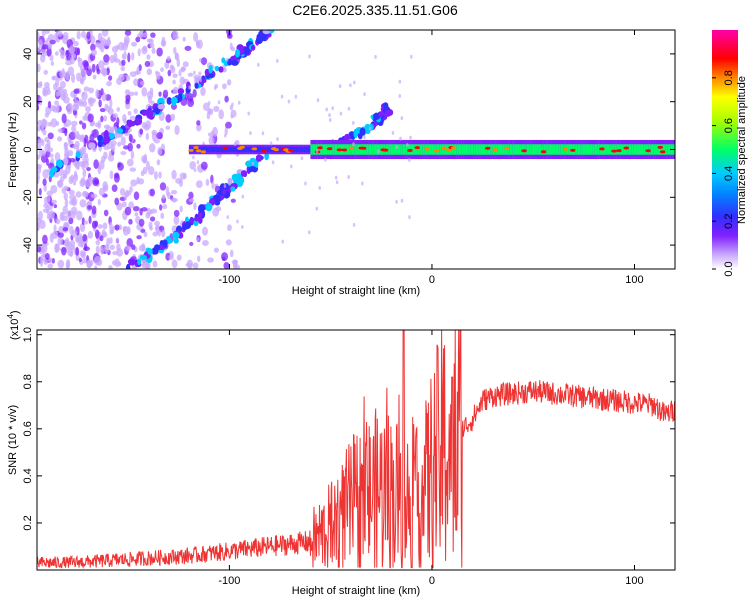 Image resolution: width=750 pixels, height=600 pixels. I want to click on y-tick-label: 0, so click(28, 149).